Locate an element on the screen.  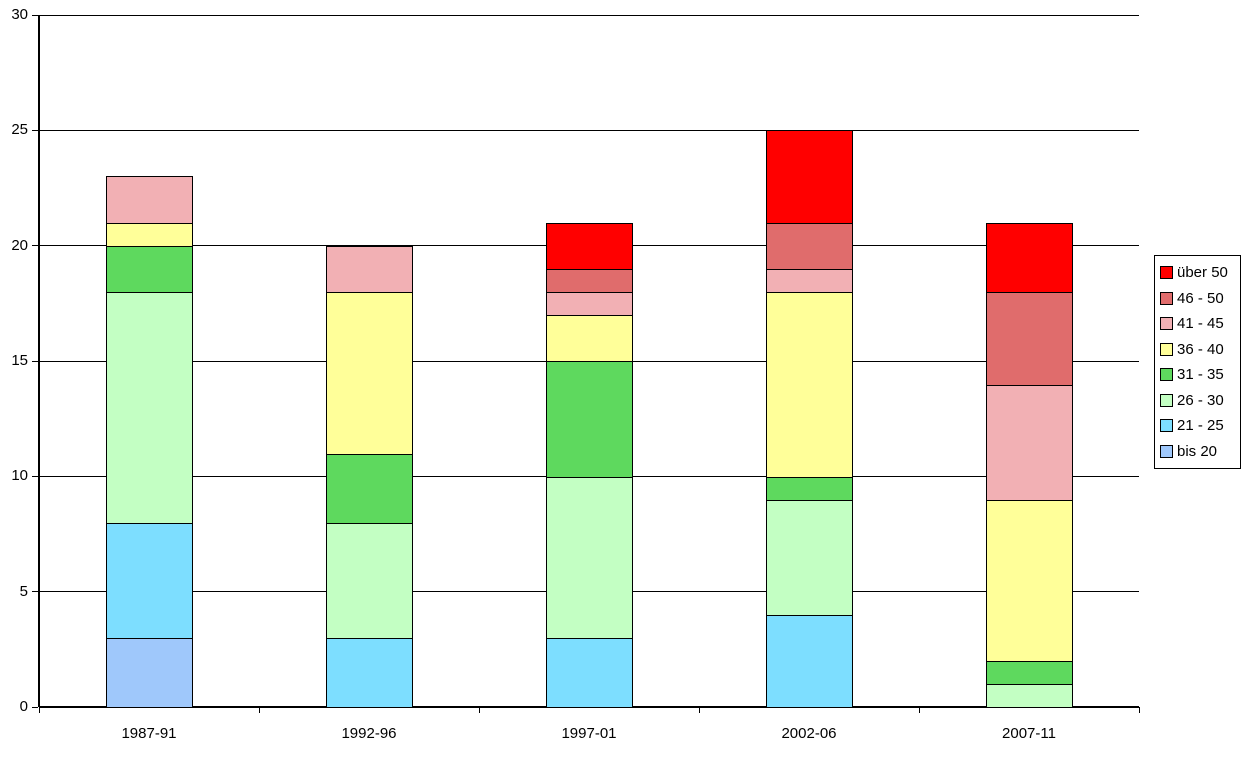
legend-item: 46 - 50 is located at coordinates (1200, 299).